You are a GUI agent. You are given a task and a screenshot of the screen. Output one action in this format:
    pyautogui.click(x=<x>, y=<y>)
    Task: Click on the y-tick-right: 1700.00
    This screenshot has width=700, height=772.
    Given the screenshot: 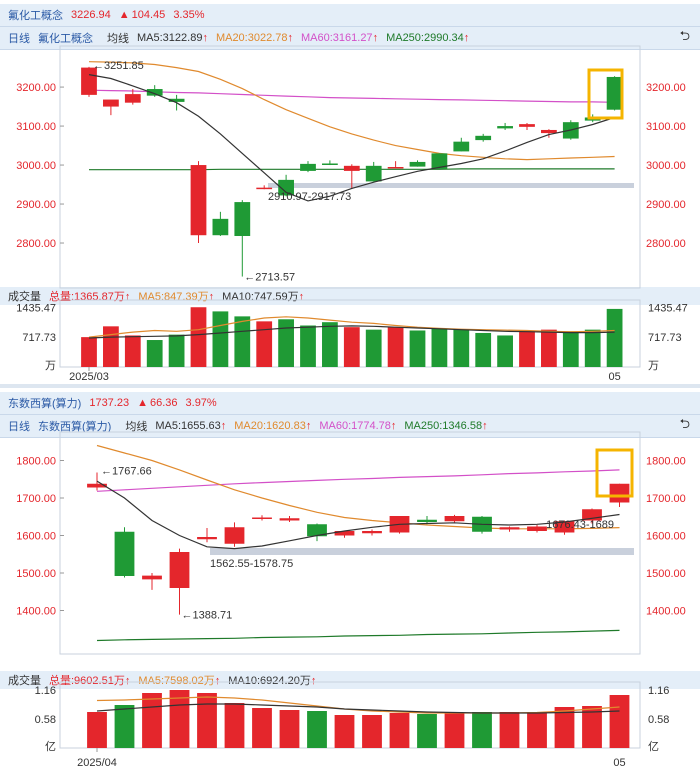 What is the action you would take?
    pyautogui.click(x=666, y=499)
    